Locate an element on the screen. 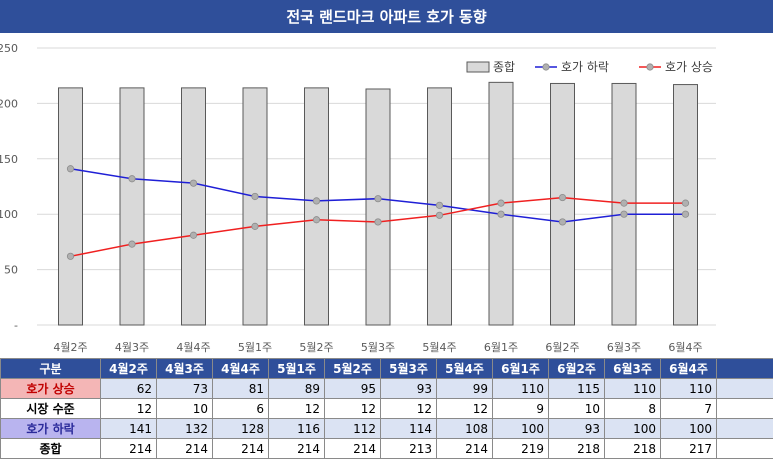 This screenshot has width=773, height=461. x-tick-label: 4월2주 is located at coordinates (70, 347).